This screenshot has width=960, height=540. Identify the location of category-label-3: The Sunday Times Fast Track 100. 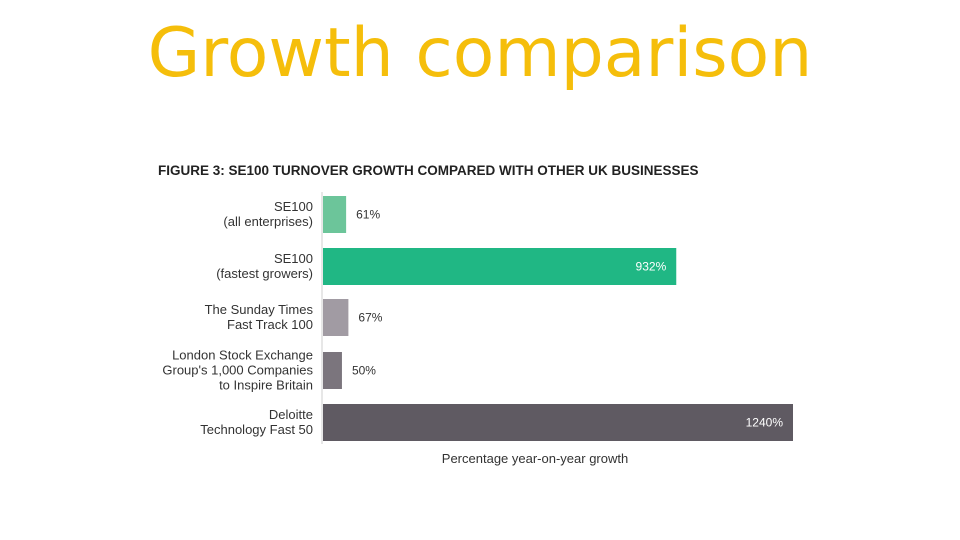
(259, 317).